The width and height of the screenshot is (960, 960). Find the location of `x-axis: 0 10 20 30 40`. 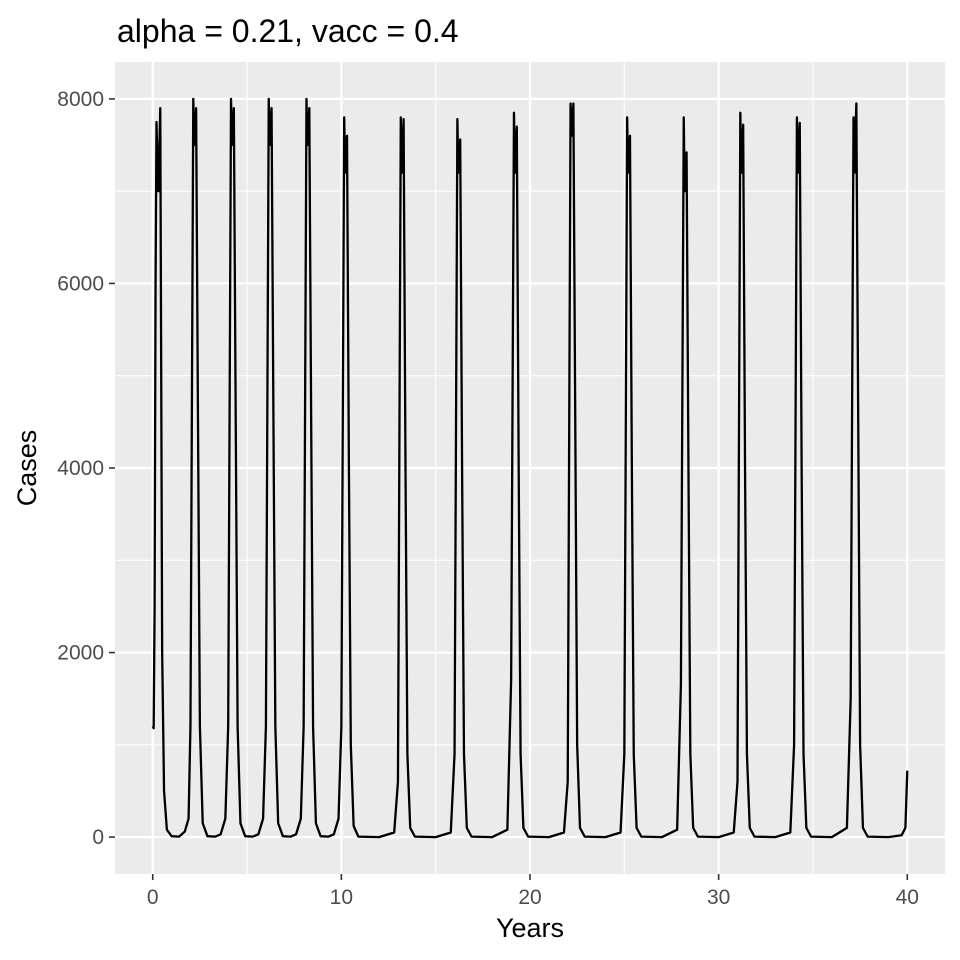

x-axis: 0 10 20 30 40 is located at coordinates (533, 891).